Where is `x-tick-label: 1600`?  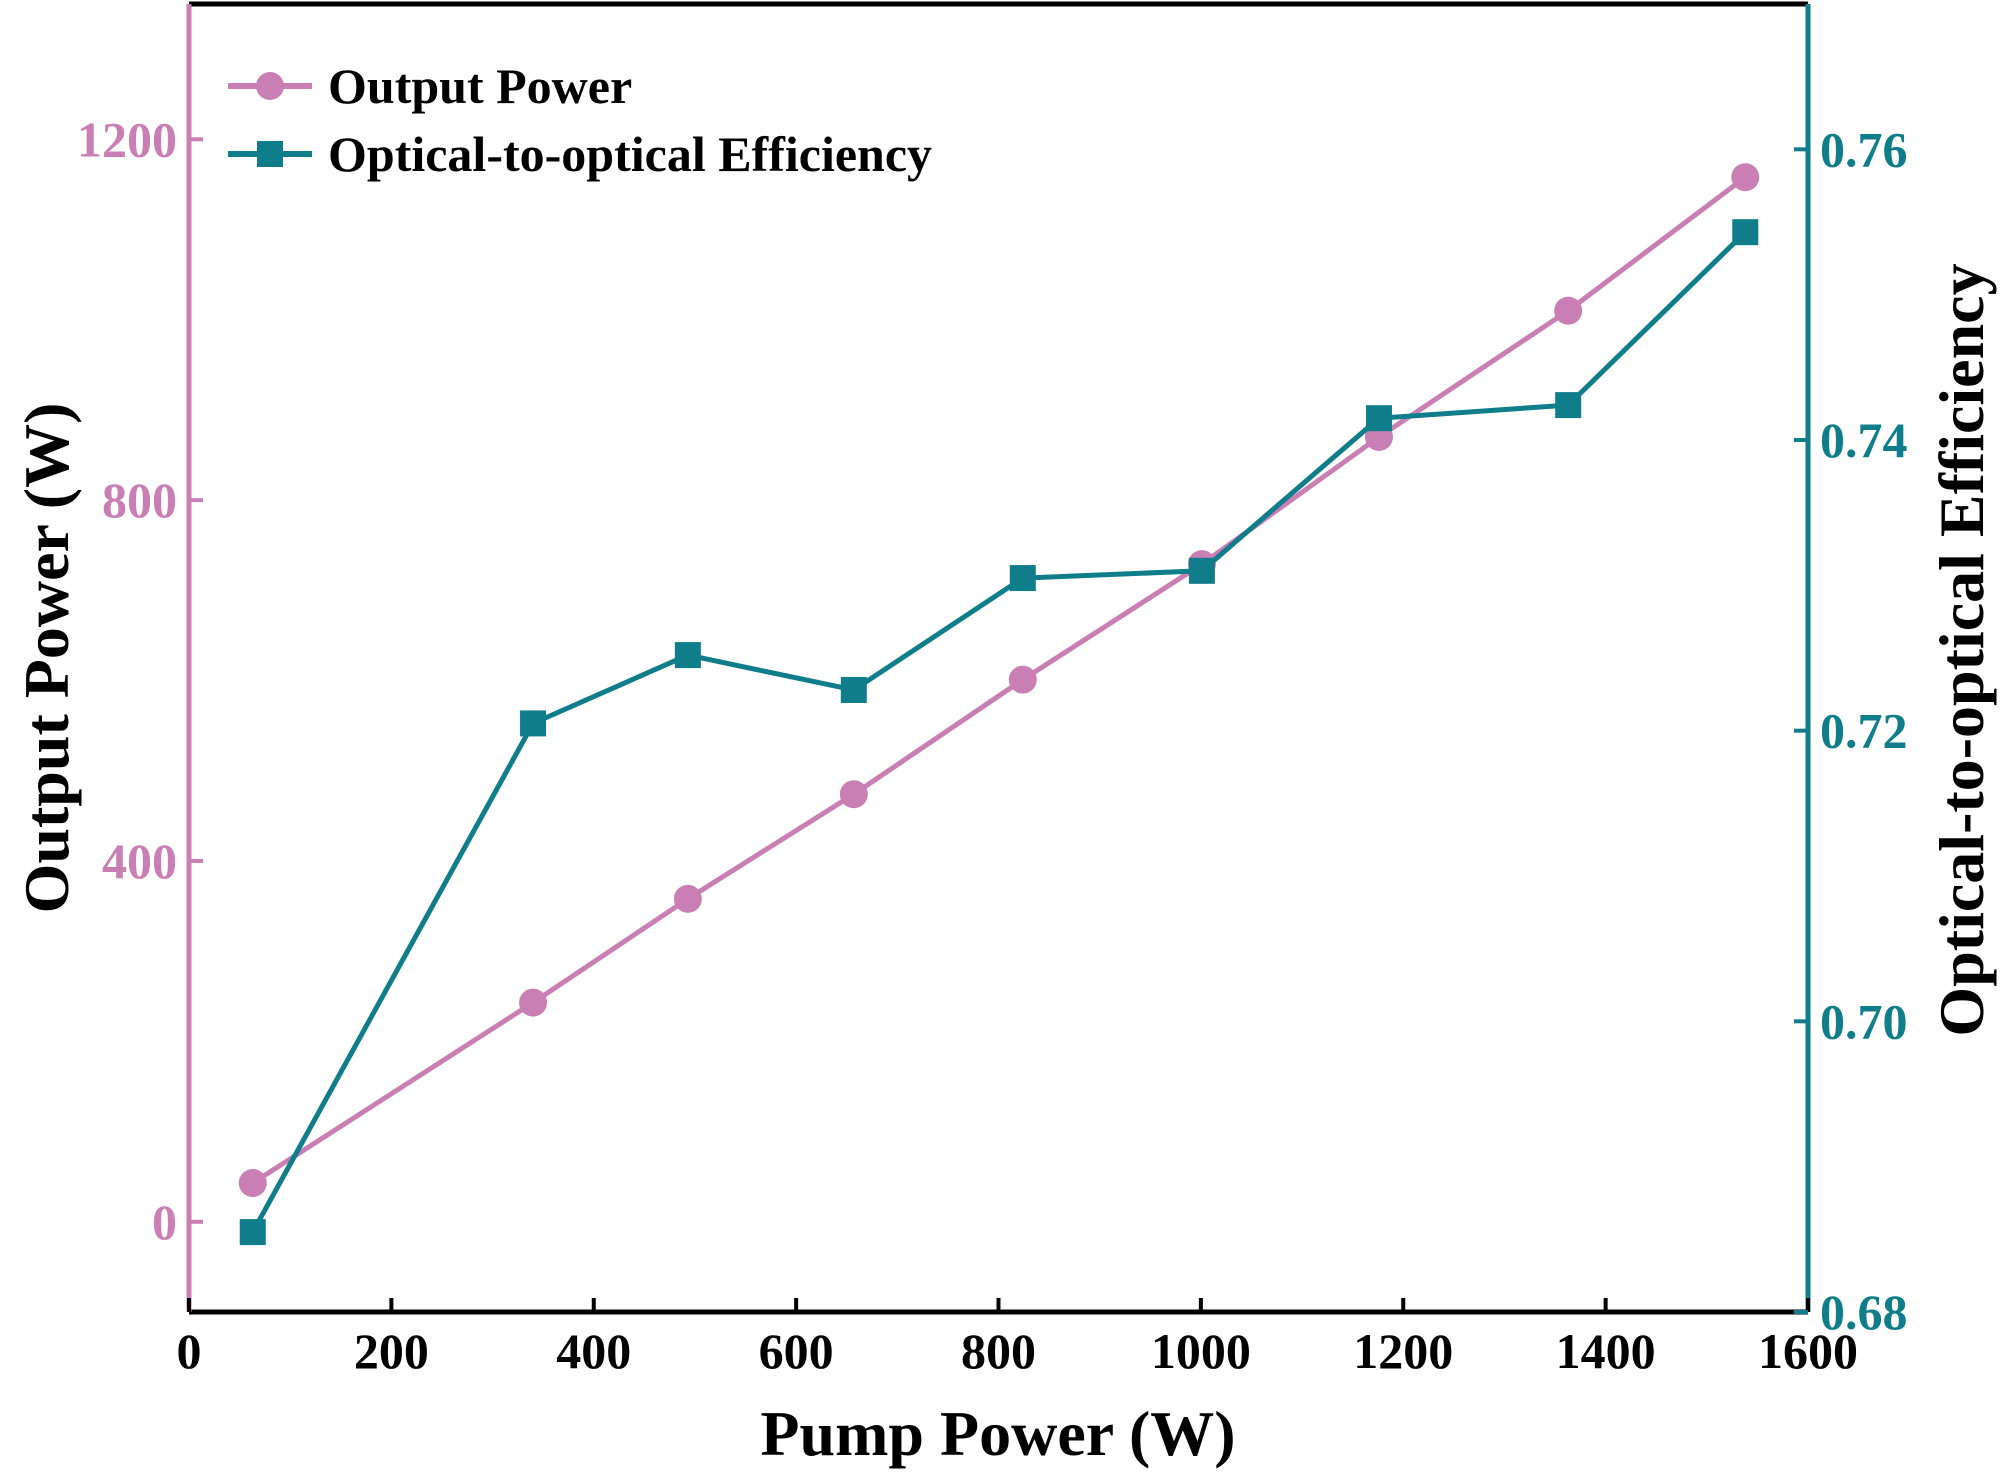 x-tick-label: 1600 is located at coordinates (1808, 1351).